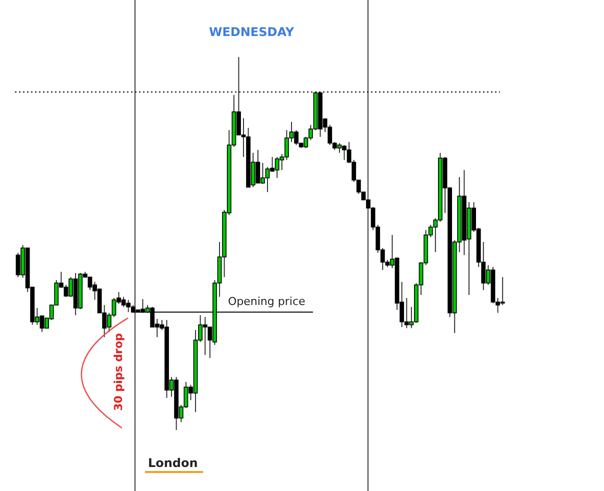  What do you see at coordinates (118, 371) in the screenshot?
I see `annotation: 30 pips drop` at bounding box center [118, 371].